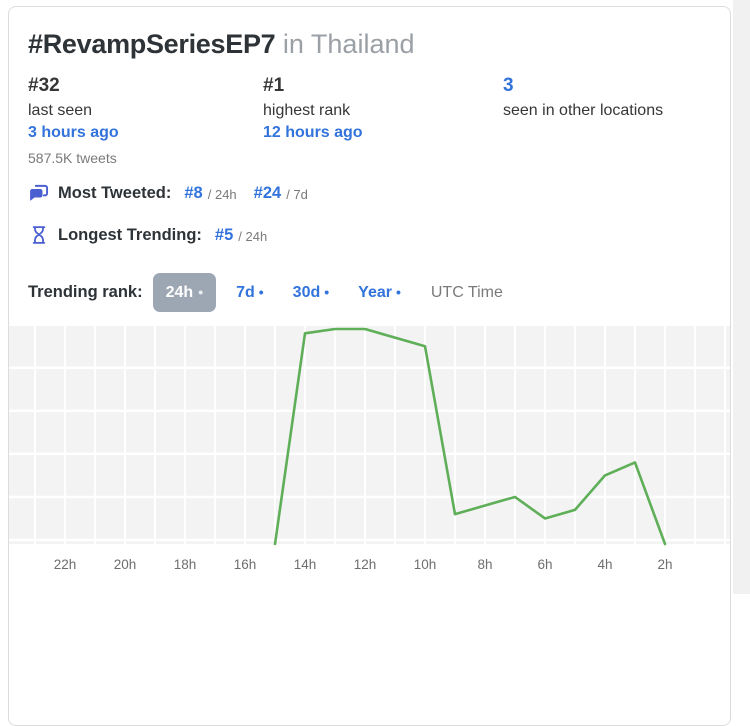  I want to click on stat-last-seen: #32 last seen 3 hours ago 587.5K tweets, so click(145, 119).